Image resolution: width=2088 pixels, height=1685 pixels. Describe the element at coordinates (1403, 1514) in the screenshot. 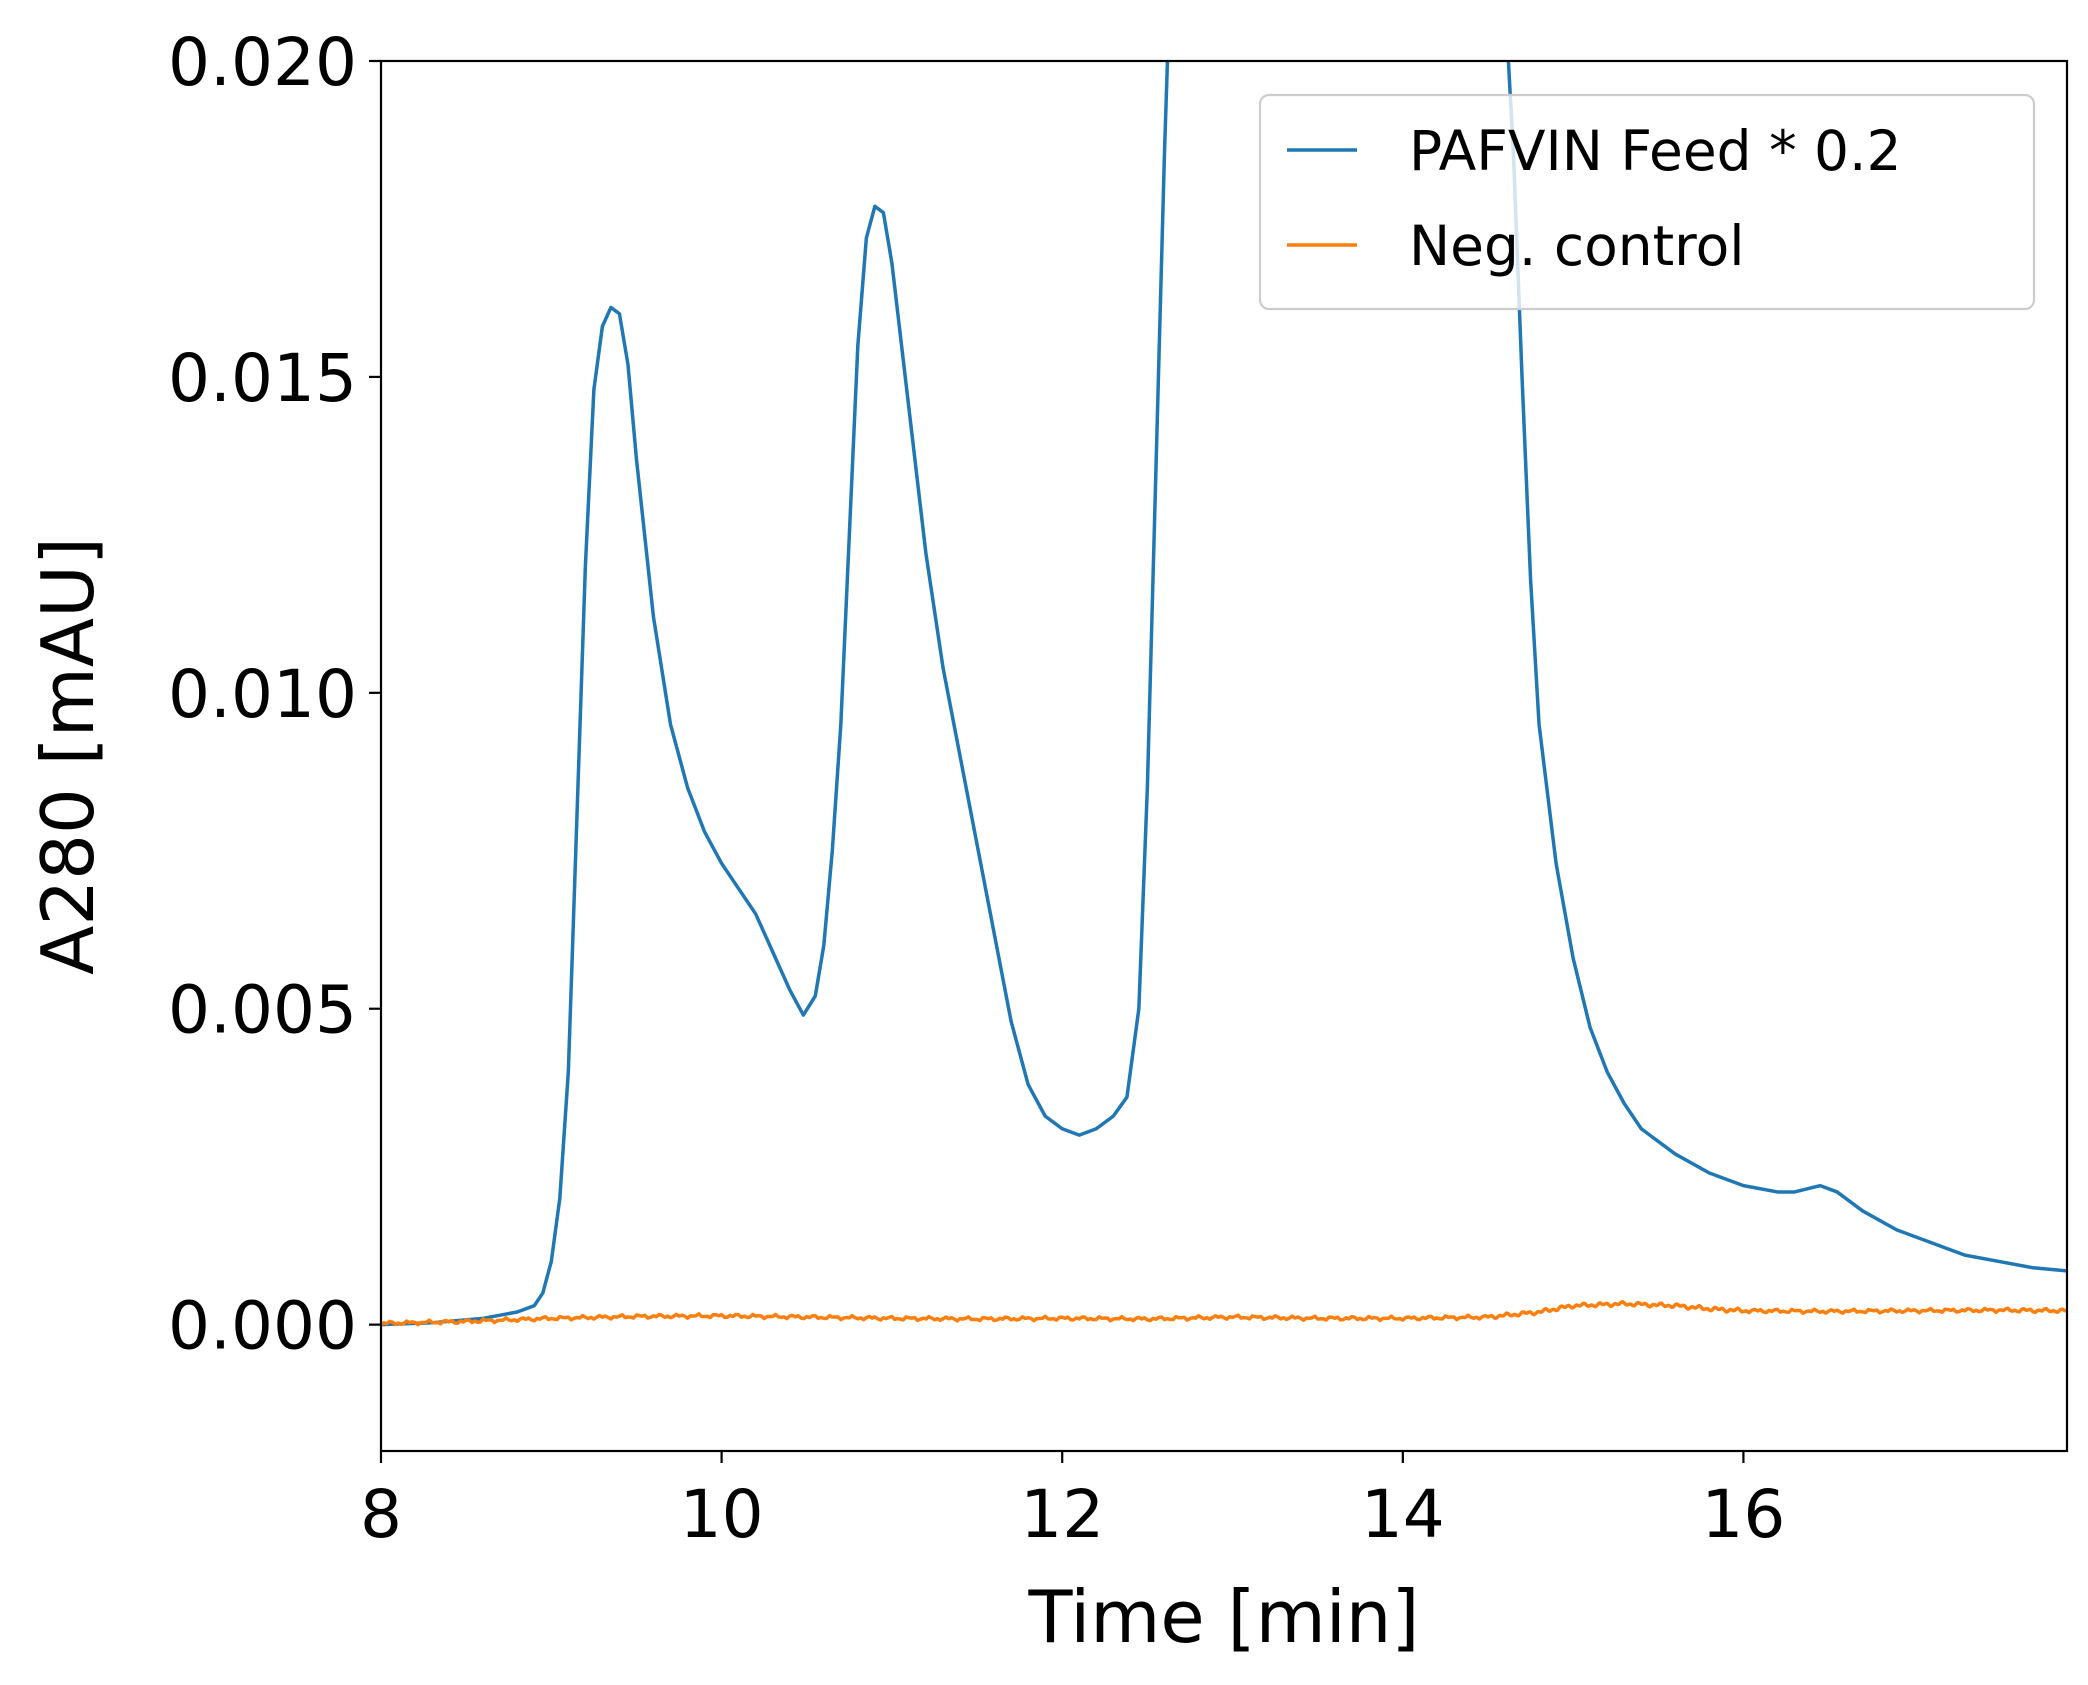

I see `x-tick-label: 14` at that location.